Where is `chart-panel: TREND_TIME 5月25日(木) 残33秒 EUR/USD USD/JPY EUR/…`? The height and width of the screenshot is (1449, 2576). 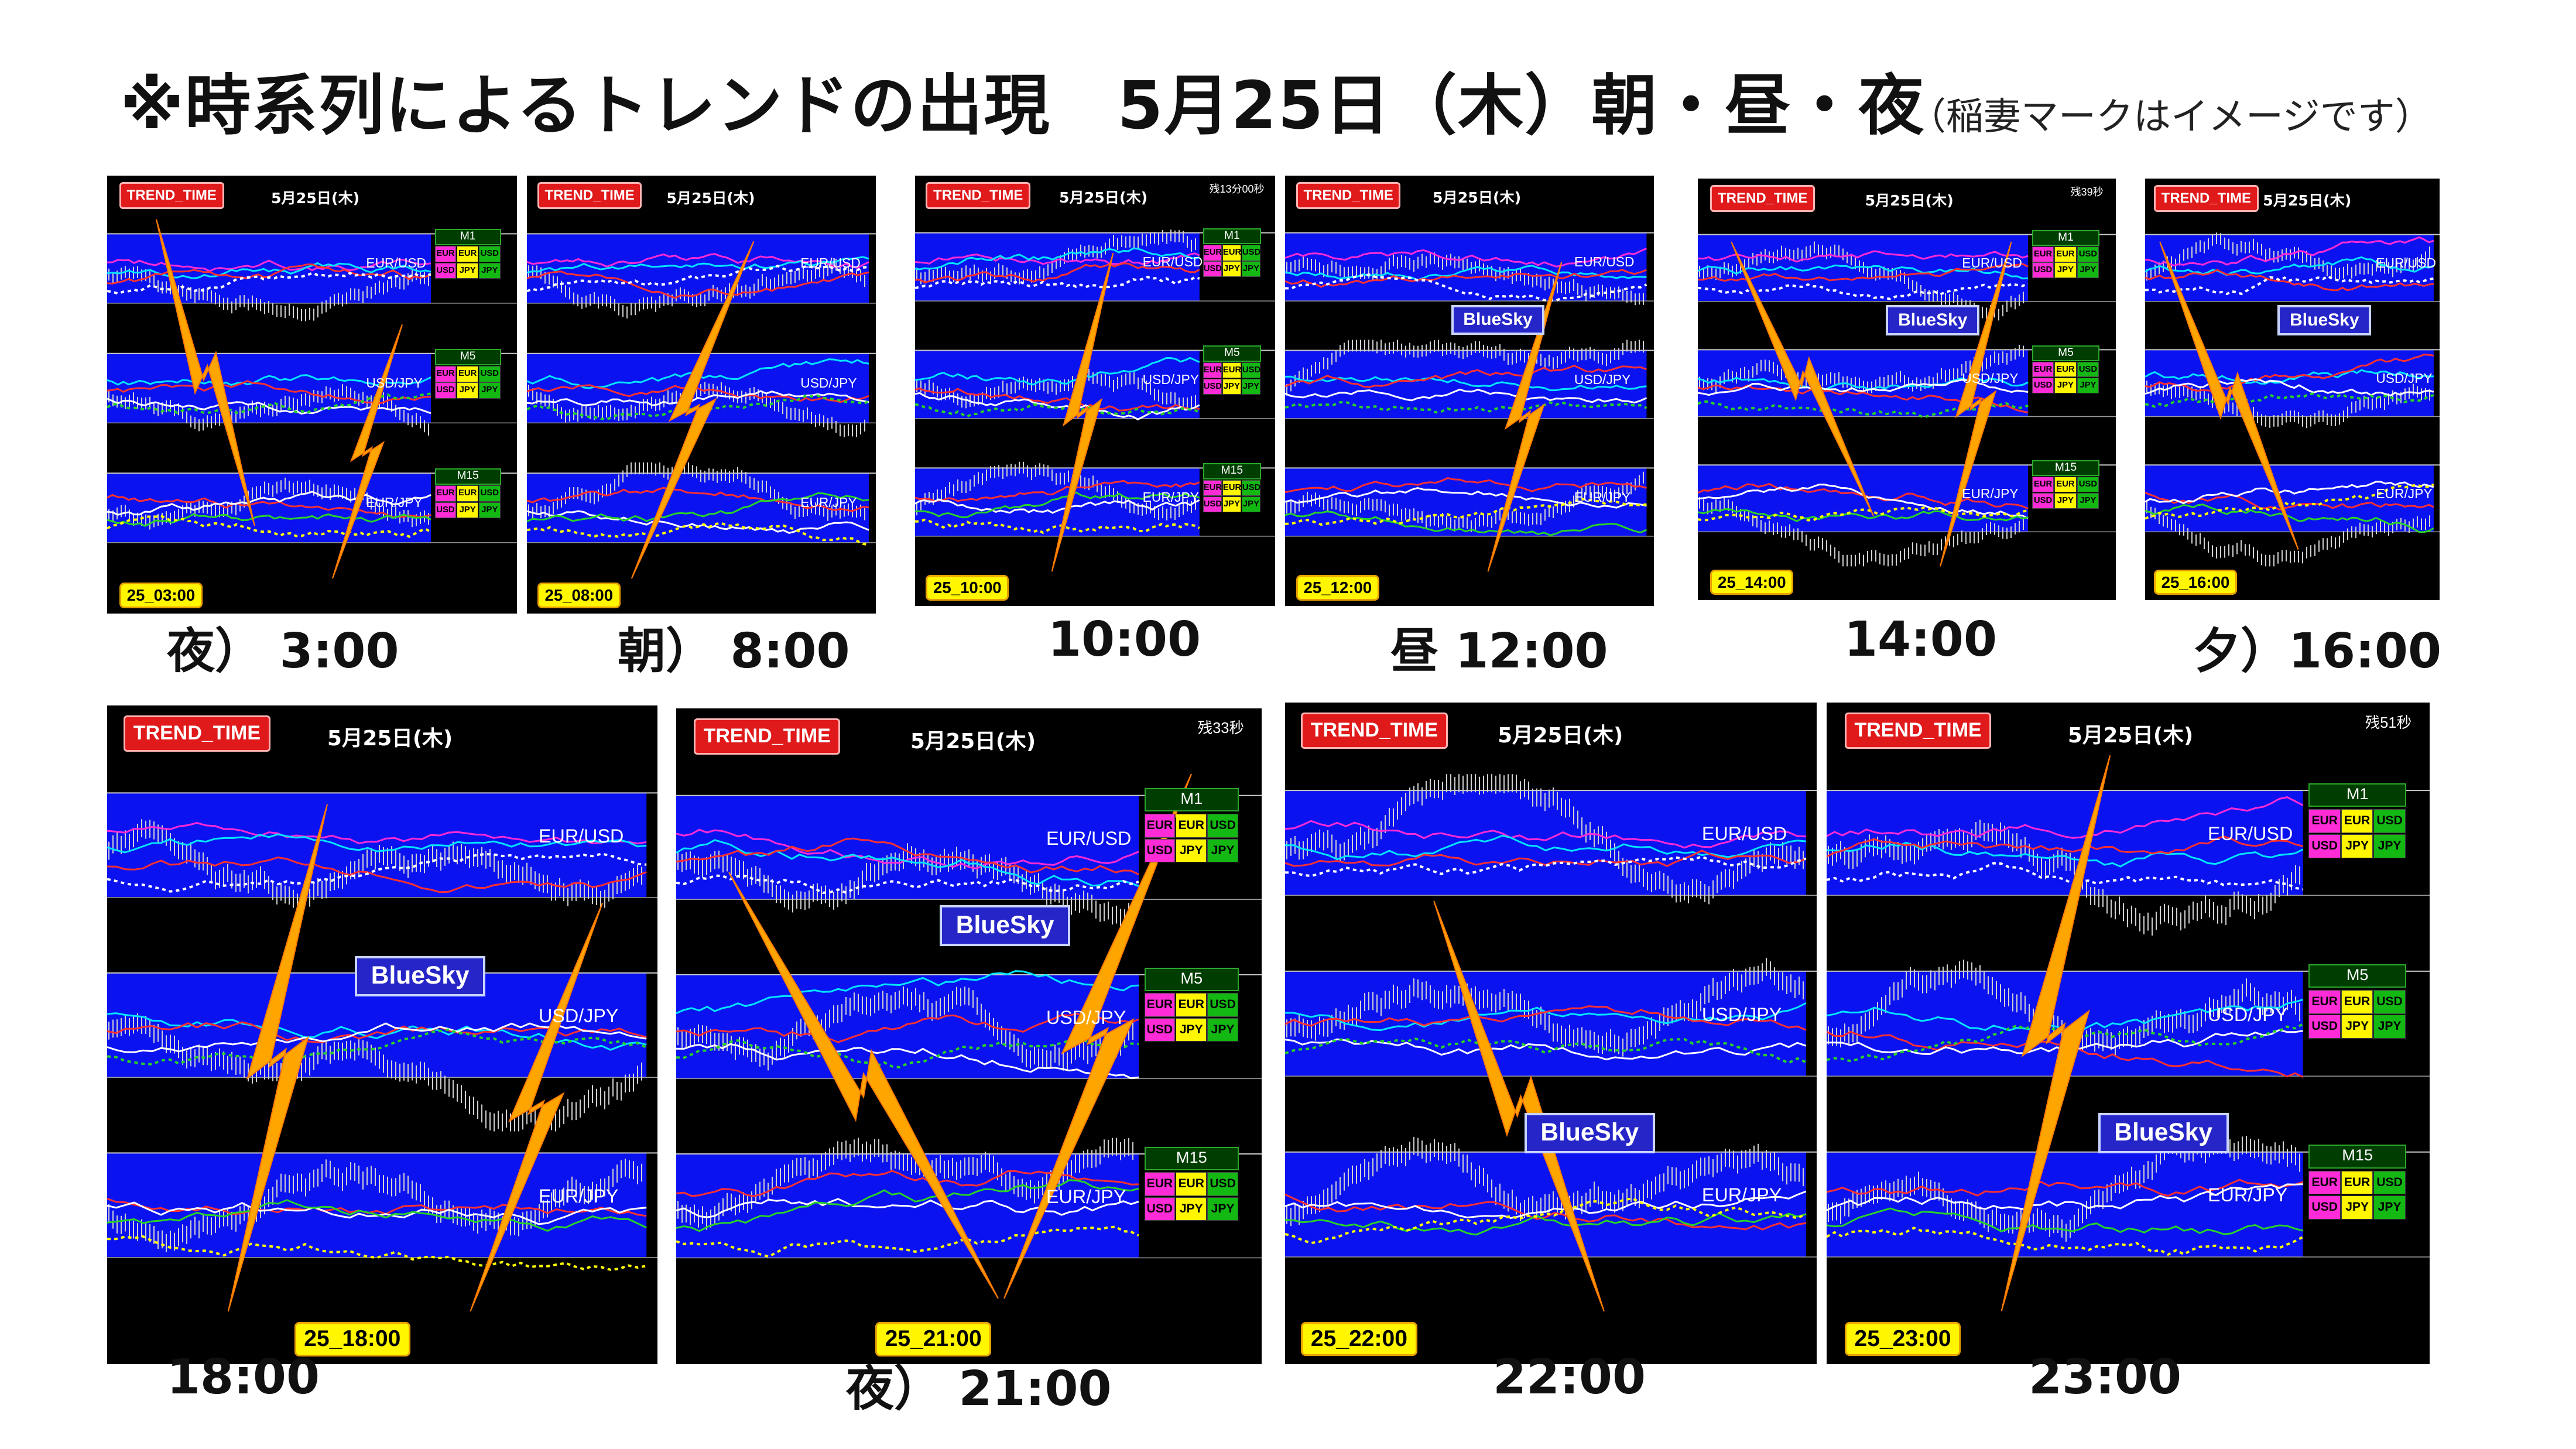
chart-panel: TREND_TIME 5月25日(木) 残33秒 EUR/USD USD/JPY EUR/… is located at coordinates (969, 1036).